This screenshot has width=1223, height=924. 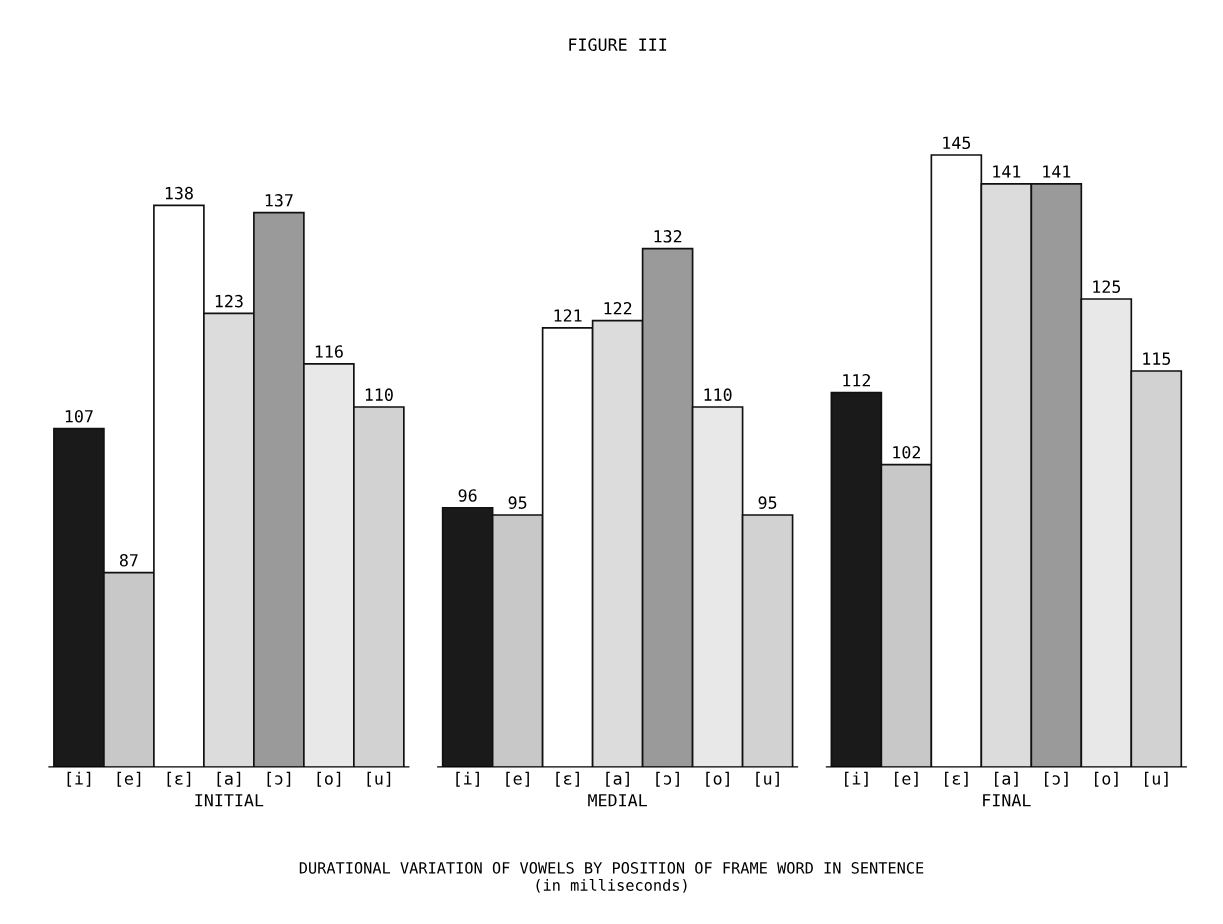 I want to click on data-label: 132, so click(x=668, y=236).